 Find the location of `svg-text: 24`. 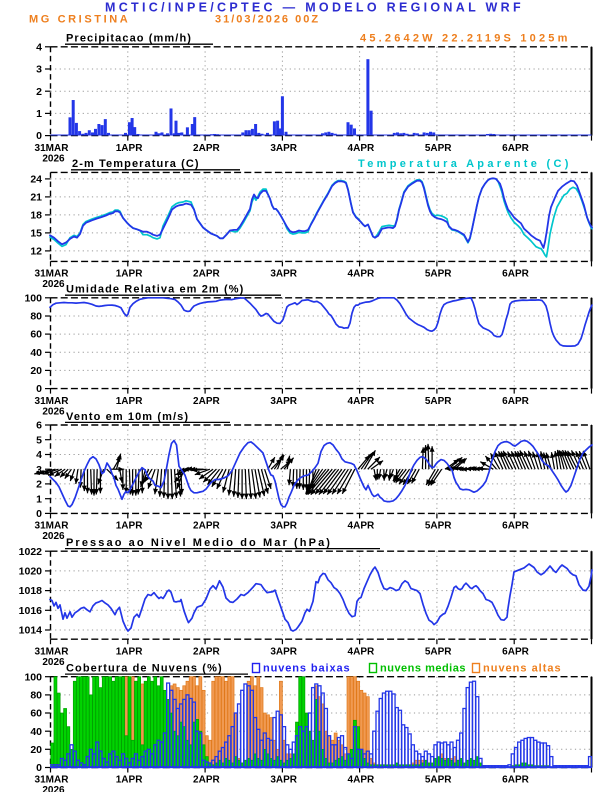

svg-text: 24 is located at coordinates (36, 180).